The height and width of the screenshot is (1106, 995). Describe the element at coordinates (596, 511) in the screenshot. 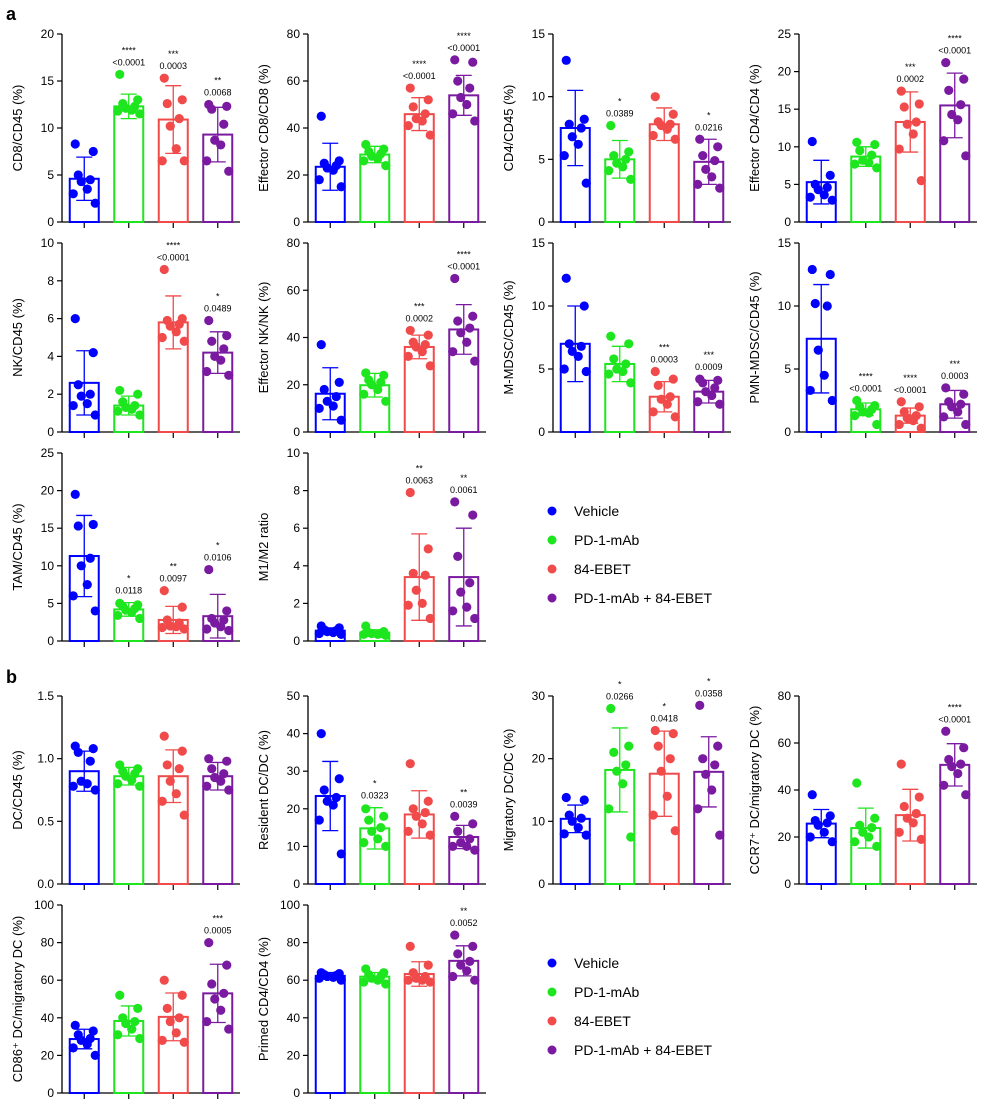

I see `legend-label: Vehicle` at that location.